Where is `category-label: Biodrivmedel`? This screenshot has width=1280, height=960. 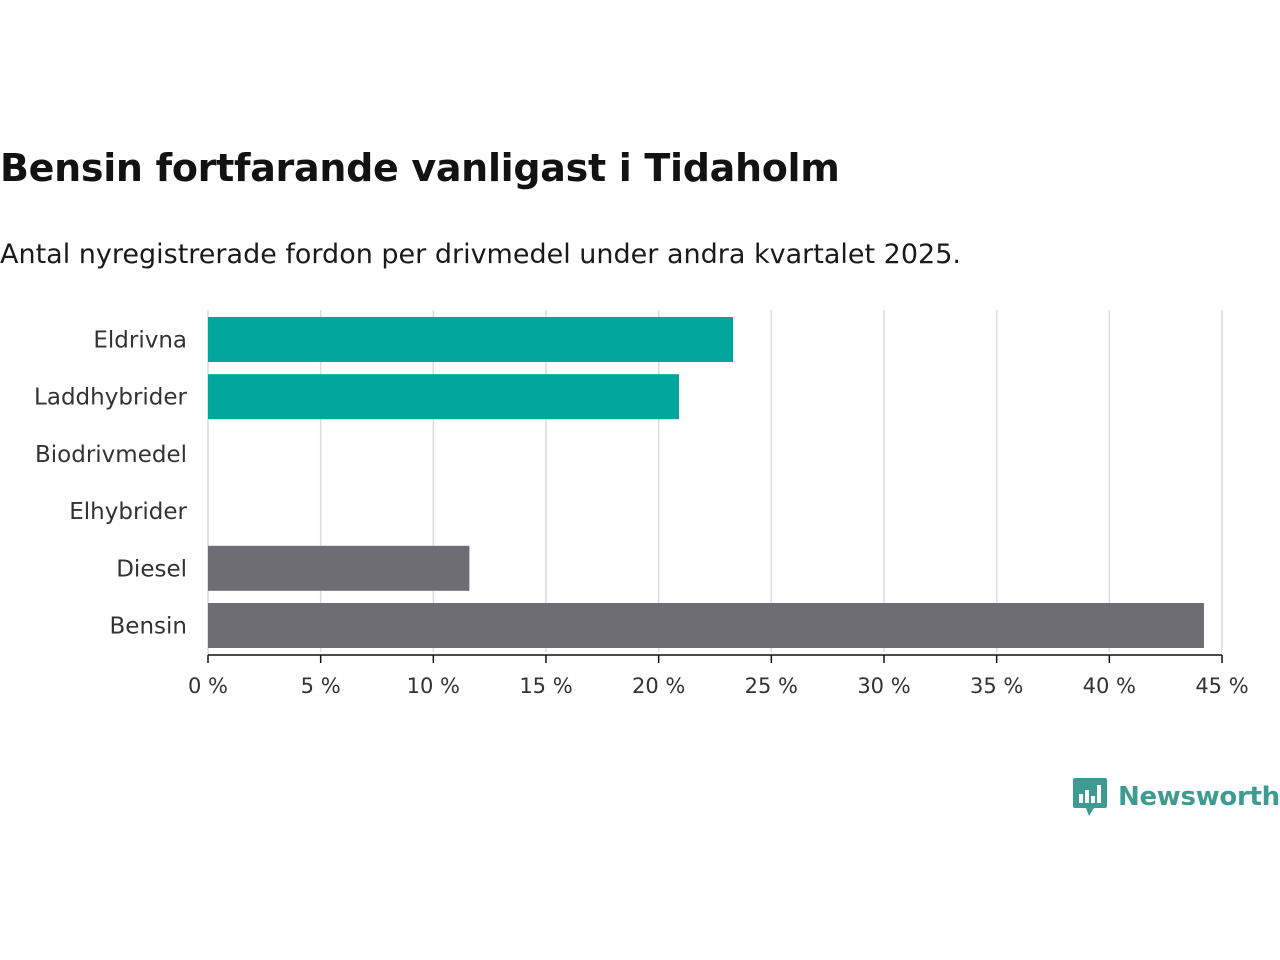 category-label: Biodrivmedel is located at coordinates (111, 455).